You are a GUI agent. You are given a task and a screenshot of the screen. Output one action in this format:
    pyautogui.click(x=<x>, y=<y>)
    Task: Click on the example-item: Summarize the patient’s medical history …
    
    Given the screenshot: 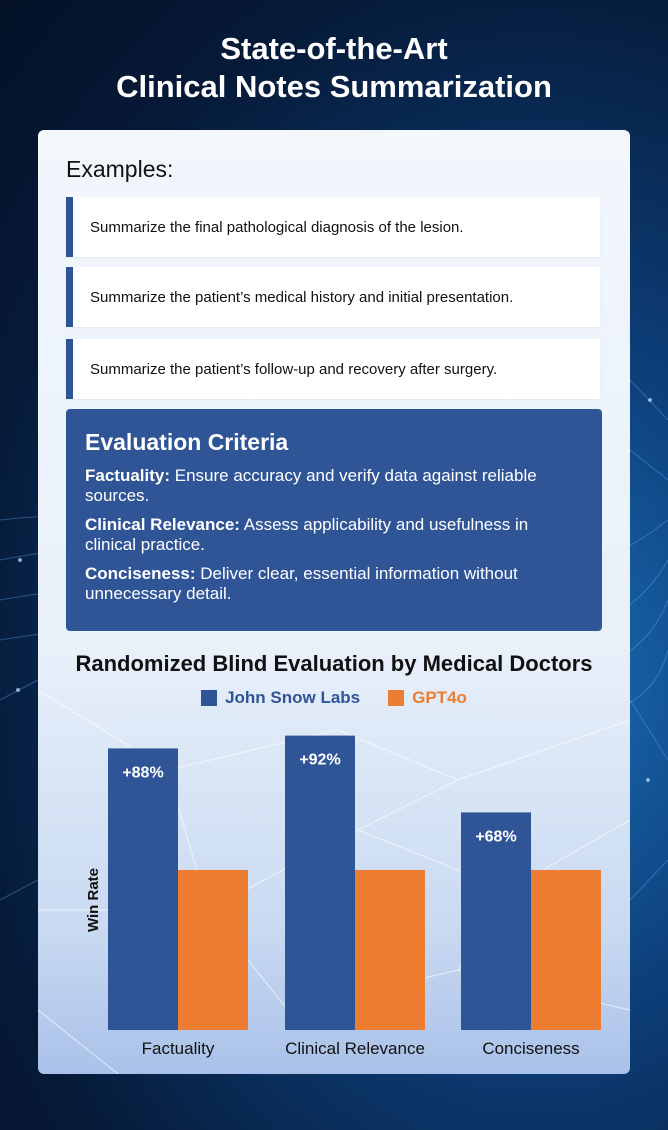 What is the action you would take?
    pyautogui.click(x=333, y=297)
    